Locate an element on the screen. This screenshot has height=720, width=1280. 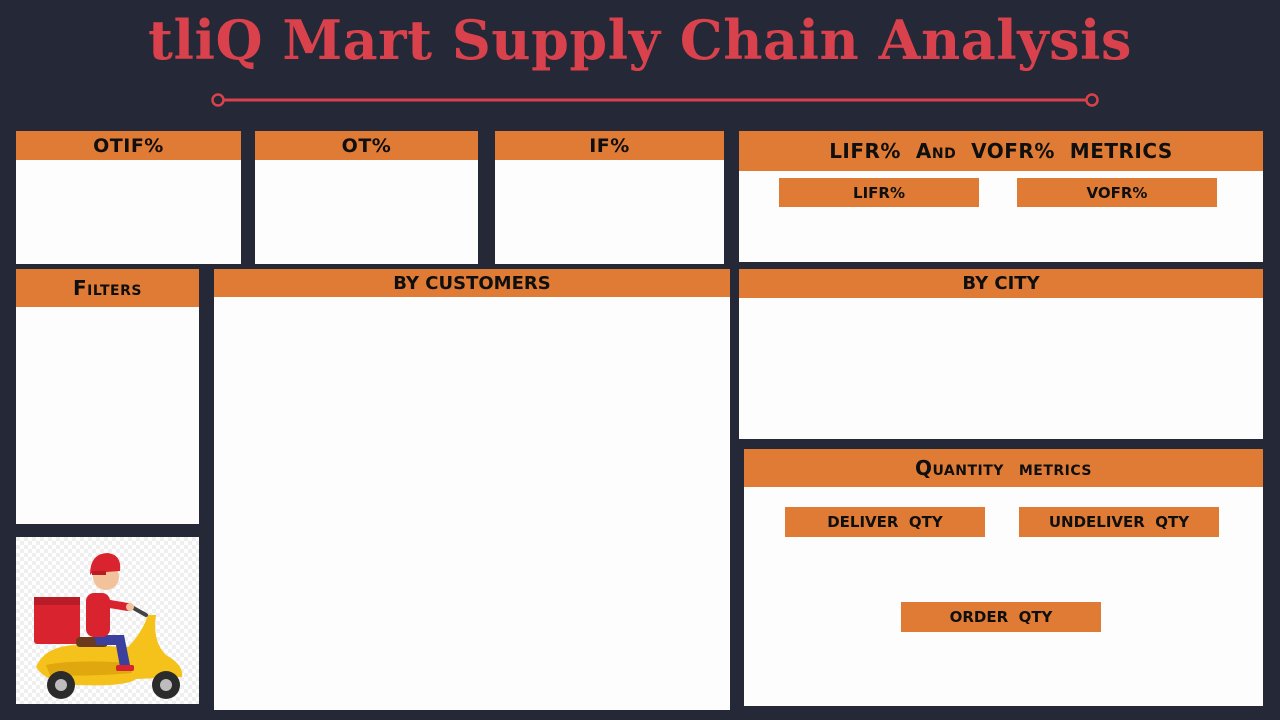
ot-header: OT% is located at coordinates (366, 145).